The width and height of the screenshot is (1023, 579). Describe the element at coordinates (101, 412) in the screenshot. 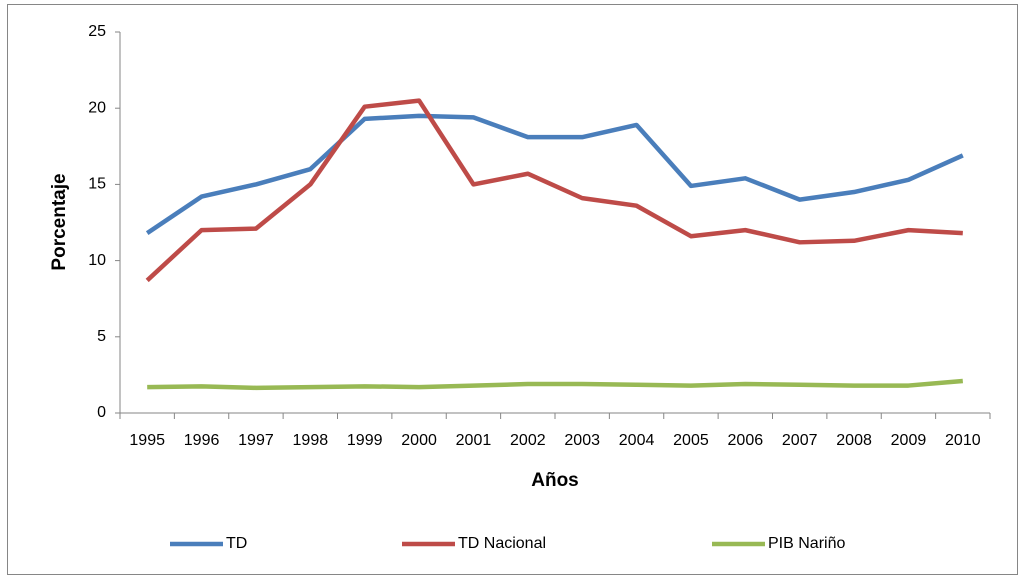

I see `y-tick-label: 0` at that location.